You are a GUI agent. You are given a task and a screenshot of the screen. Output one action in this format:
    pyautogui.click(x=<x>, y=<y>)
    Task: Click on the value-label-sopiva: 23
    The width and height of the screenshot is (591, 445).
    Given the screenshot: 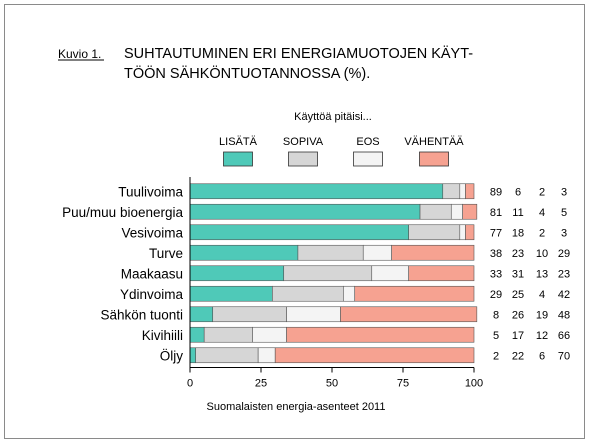 What is the action you would take?
    pyautogui.click(x=518, y=254)
    